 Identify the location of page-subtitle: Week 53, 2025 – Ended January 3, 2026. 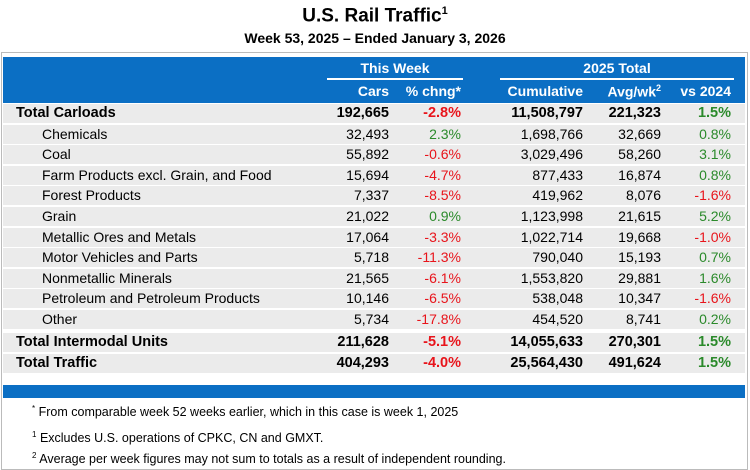
(375, 38).